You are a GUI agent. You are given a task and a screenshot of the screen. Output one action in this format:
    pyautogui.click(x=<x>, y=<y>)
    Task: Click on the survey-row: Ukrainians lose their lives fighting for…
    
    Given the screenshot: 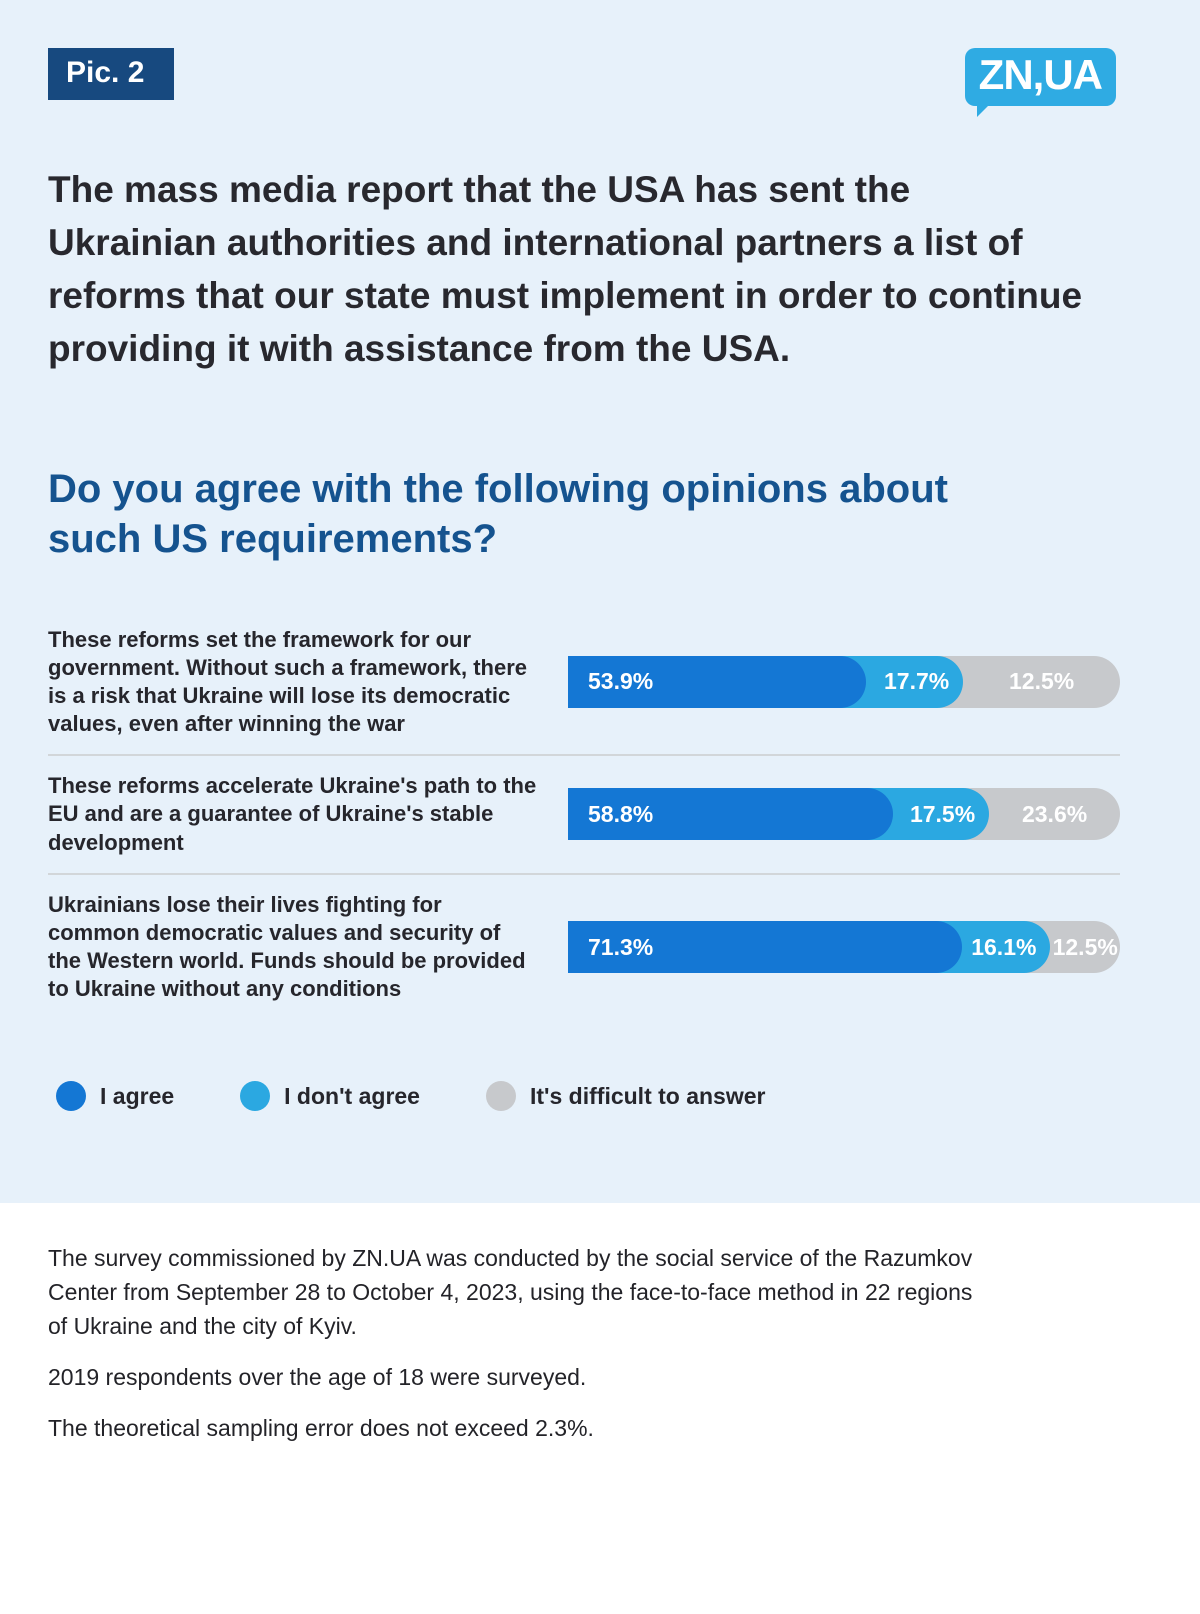 What is the action you would take?
    pyautogui.click(x=584, y=946)
    